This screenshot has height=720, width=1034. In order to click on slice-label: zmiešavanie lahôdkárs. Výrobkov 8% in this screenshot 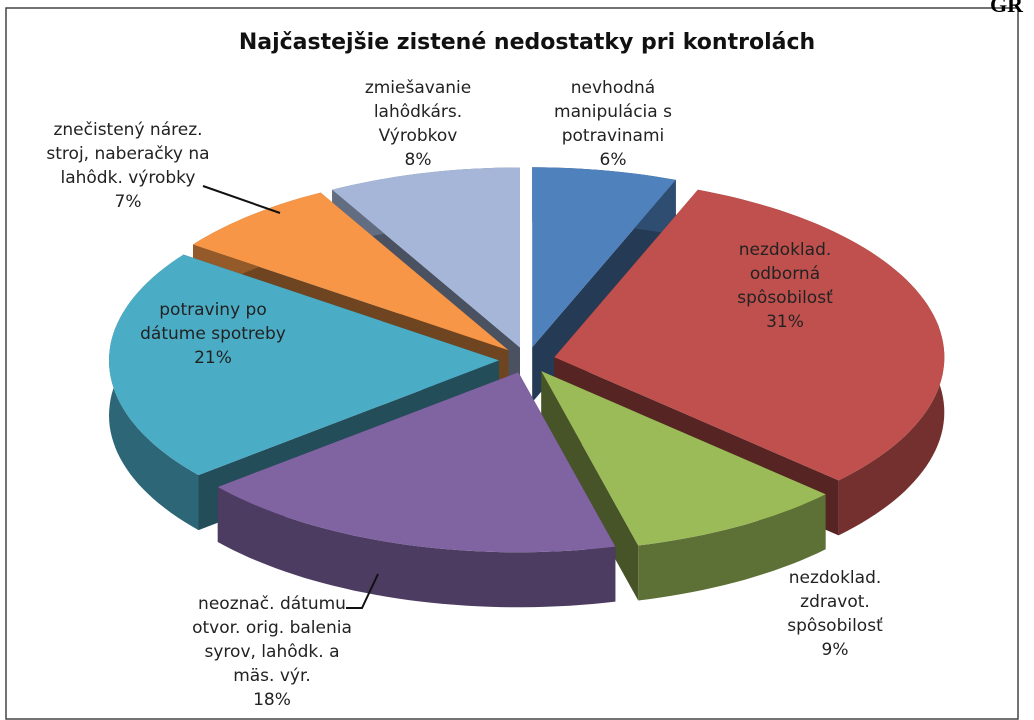, I will do `click(418, 124)`.